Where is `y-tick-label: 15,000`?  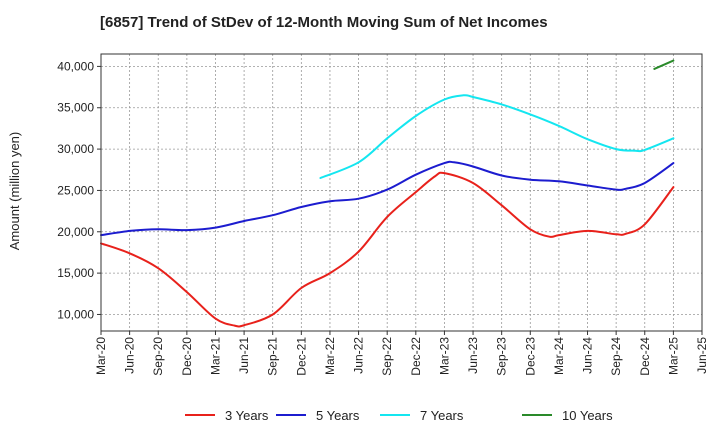
y-tick-label: 15,000 is located at coordinates (75, 273).